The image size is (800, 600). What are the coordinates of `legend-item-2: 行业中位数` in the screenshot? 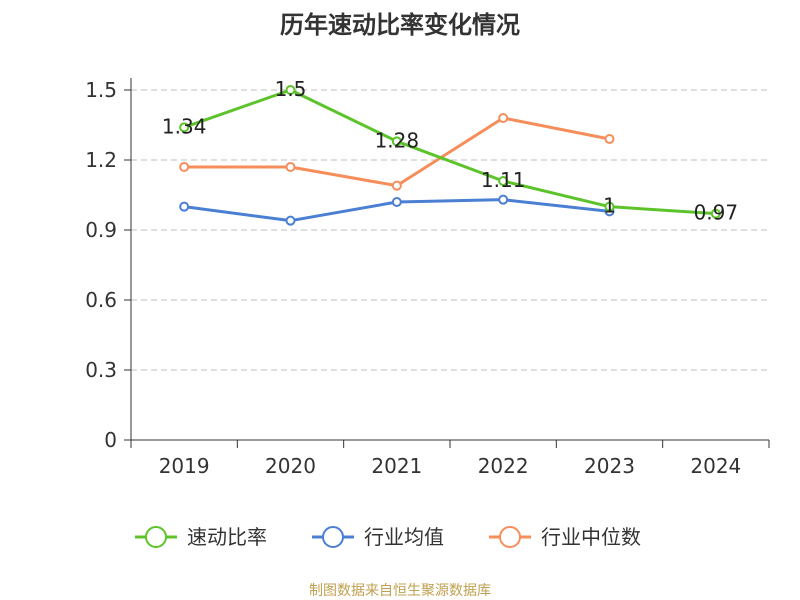 It's located at (565, 537).